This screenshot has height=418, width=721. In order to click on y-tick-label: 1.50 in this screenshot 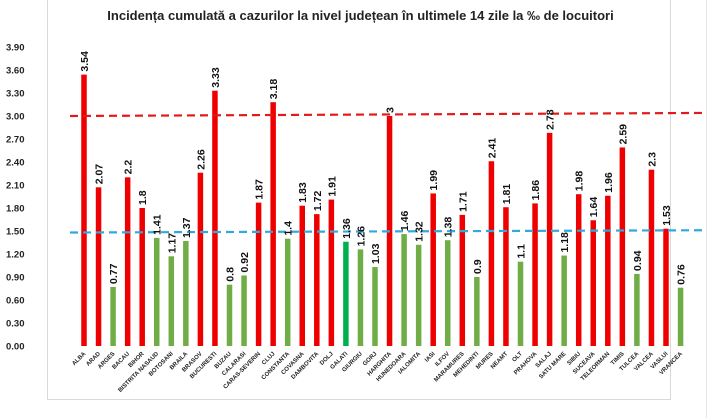, I will do `click(15, 232)`.